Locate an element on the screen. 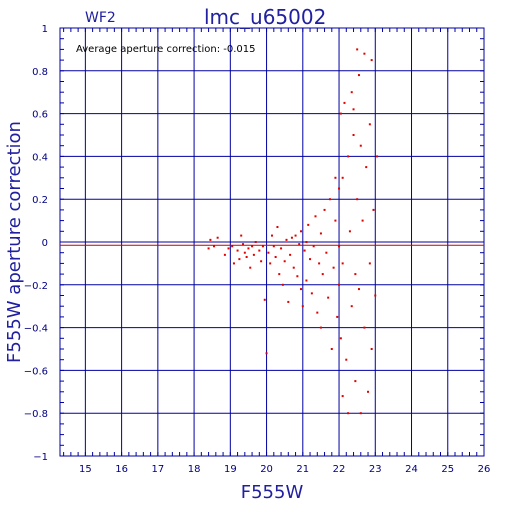 This screenshot has height=512, width=512. x-tick-label: 19 is located at coordinates (230, 469).